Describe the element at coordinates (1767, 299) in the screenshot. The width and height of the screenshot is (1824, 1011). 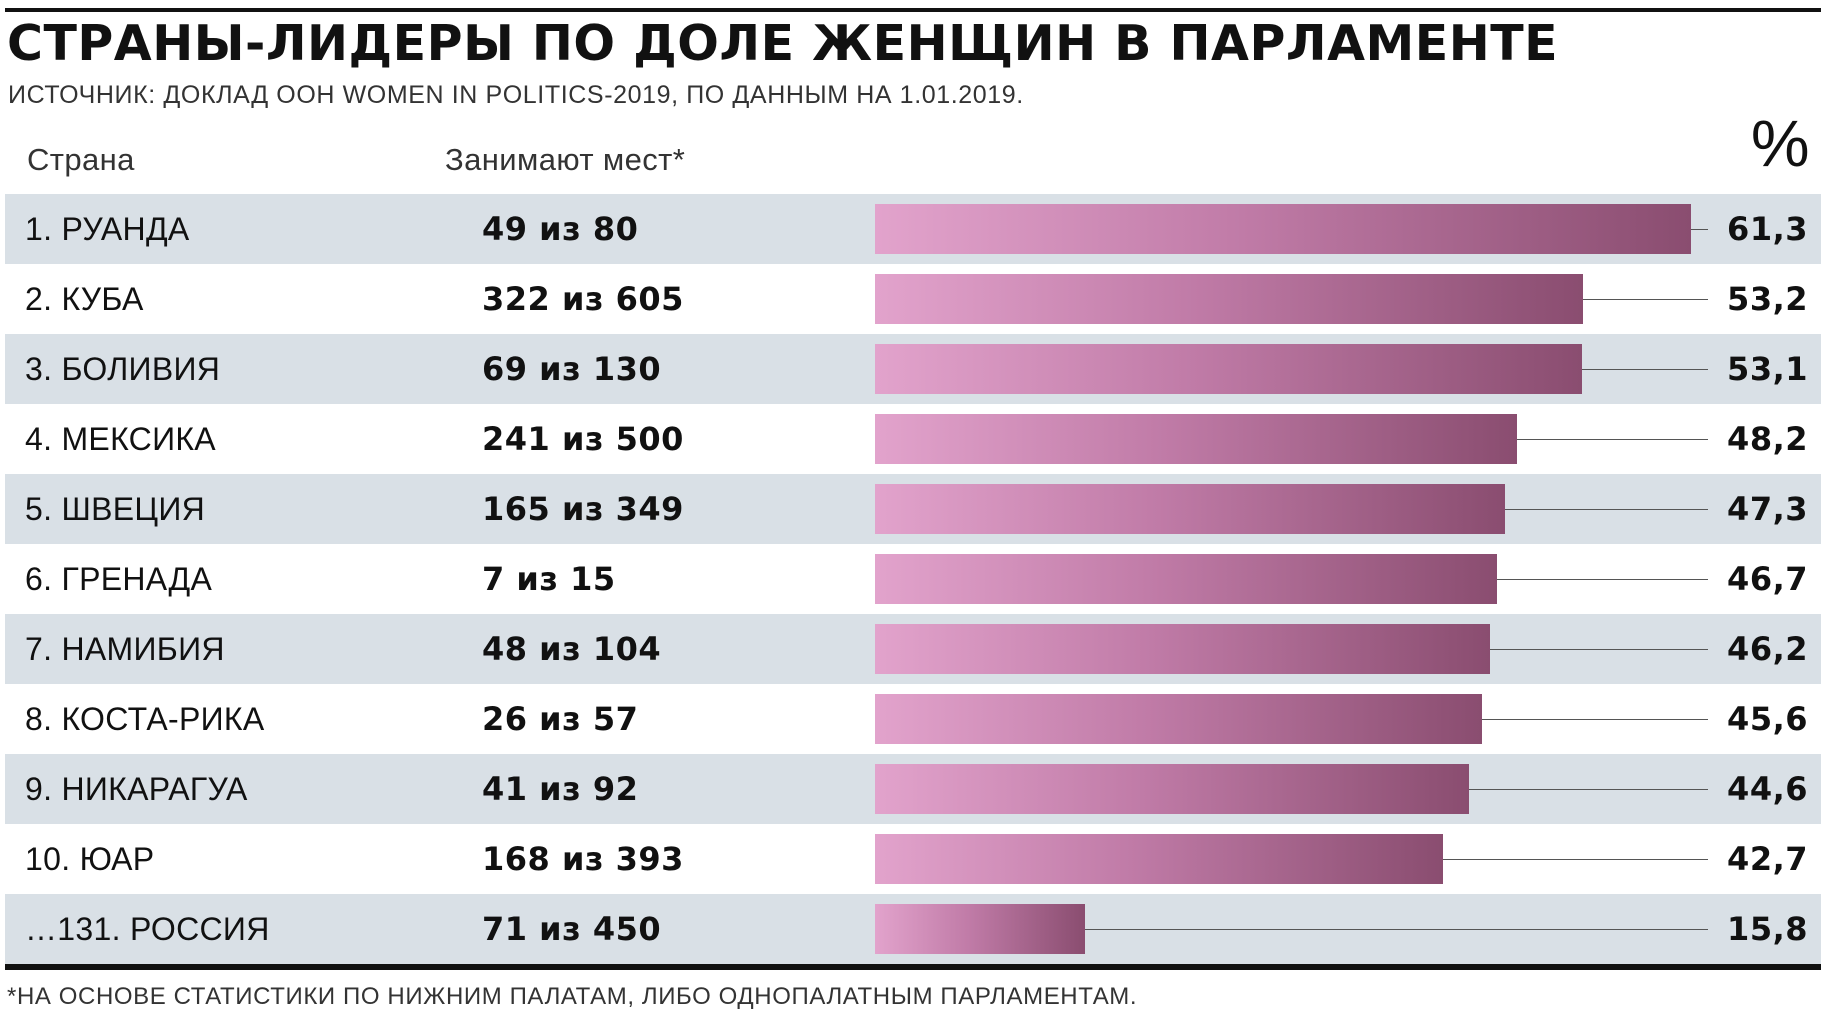
I see `value-label: 53,2` at that location.